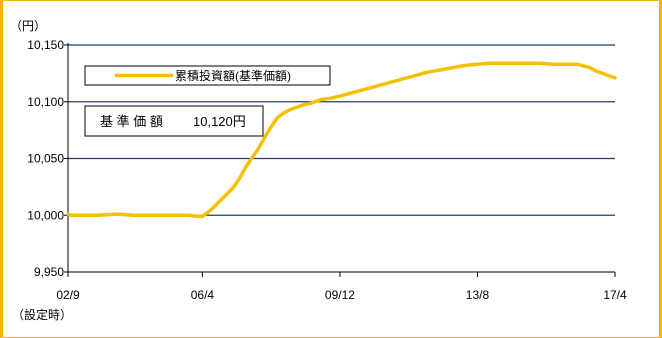  Describe the element at coordinates (68, 295) in the screenshot. I see `x-tick-label: 02/9` at that location.